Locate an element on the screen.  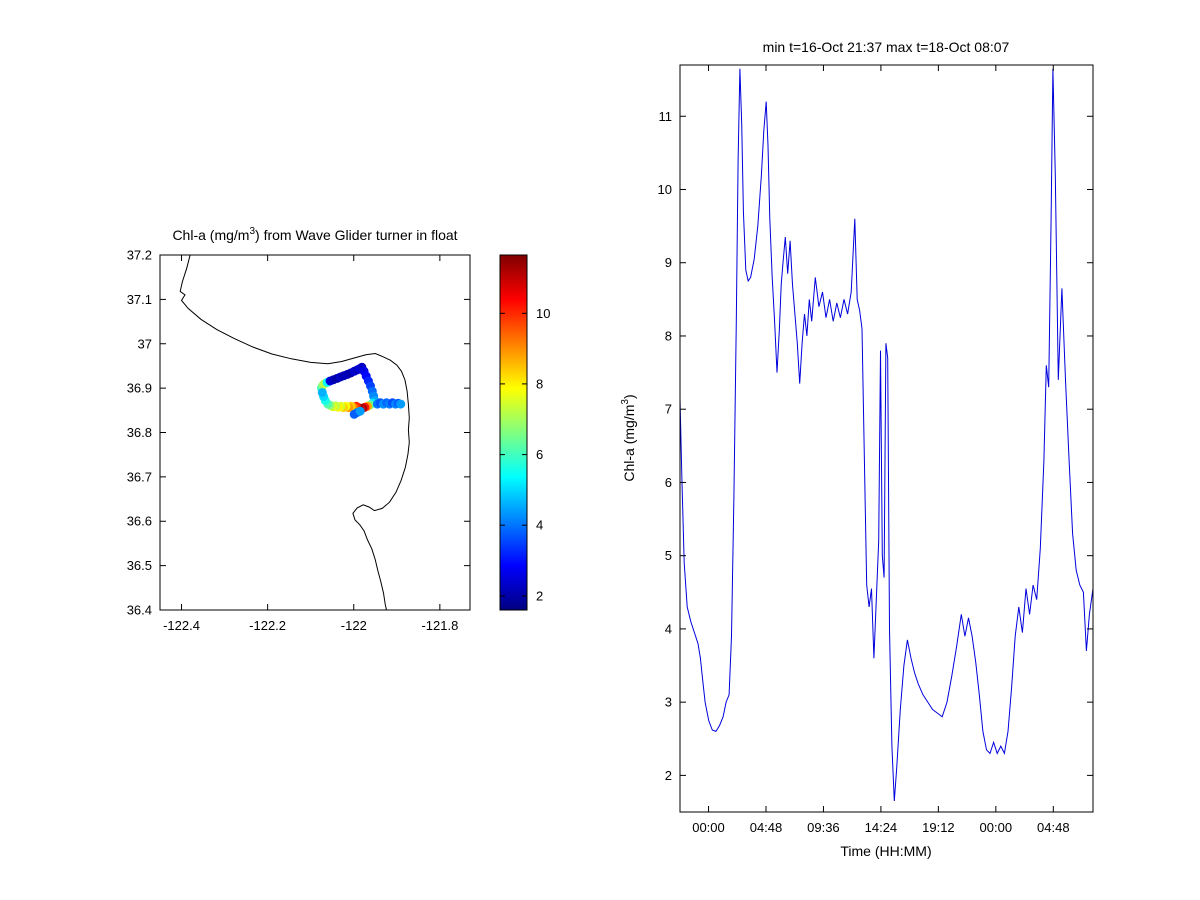
map-ytick-label: 36.7 is located at coordinates (139, 476).